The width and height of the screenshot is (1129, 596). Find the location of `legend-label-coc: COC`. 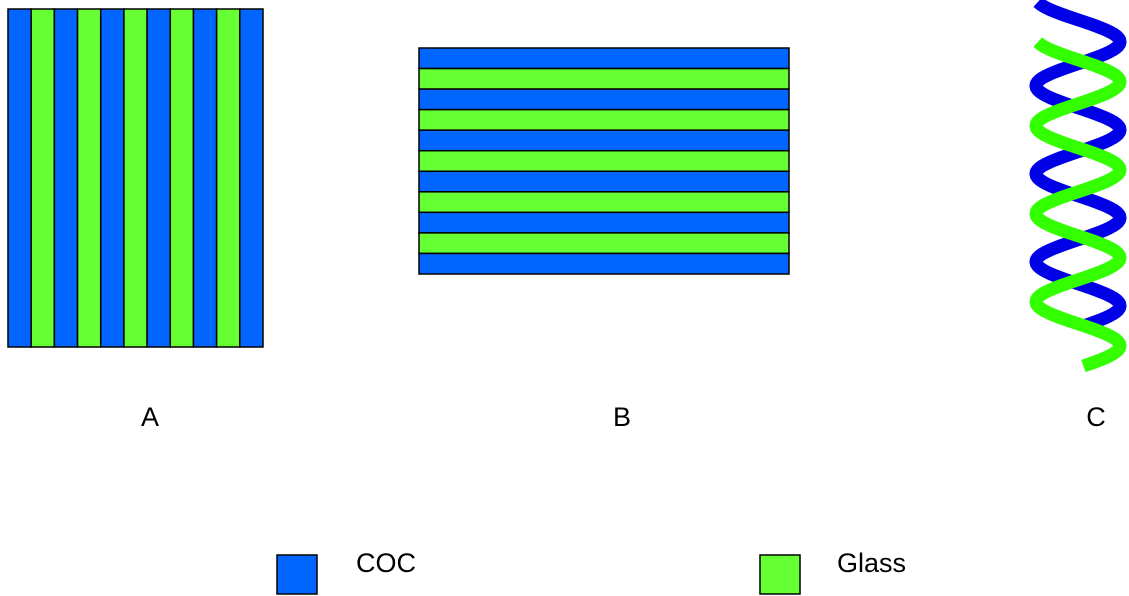

legend-label-coc: COC is located at coordinates (386, 563).